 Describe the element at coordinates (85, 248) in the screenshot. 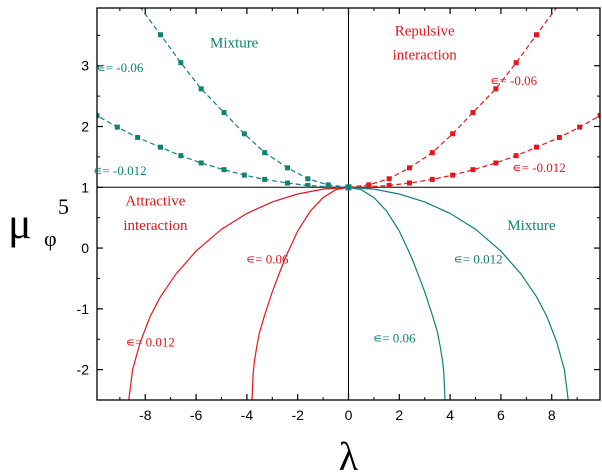

I see `y-tick-label: 0` at that location.